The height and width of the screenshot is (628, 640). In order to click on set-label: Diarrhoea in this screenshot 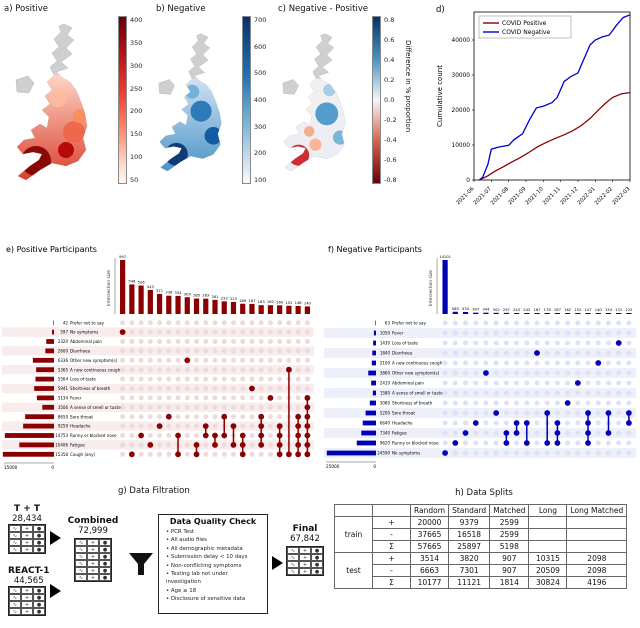, I will do `click(402, 353)`.